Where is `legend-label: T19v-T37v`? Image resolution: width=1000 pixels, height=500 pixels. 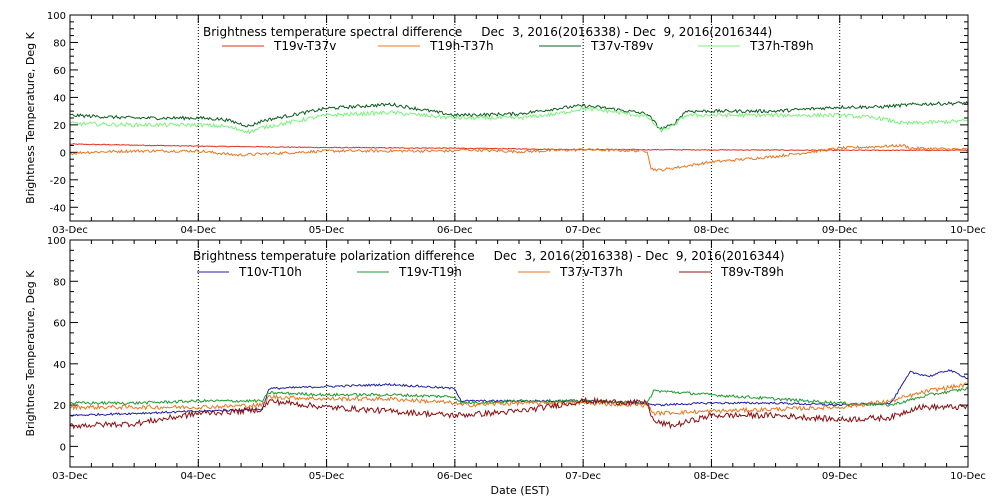
legend-label: T19v-T37v is located at coordinates (304, 46).